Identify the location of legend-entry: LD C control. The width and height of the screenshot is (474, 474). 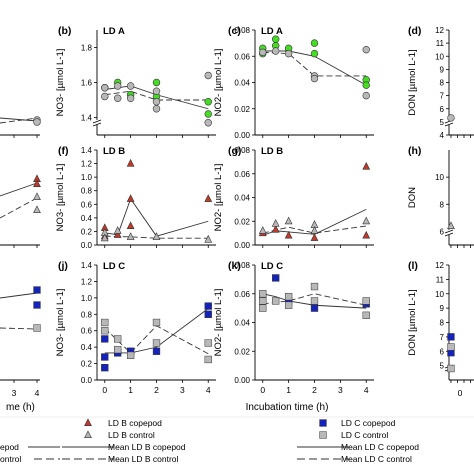
(353, 435).